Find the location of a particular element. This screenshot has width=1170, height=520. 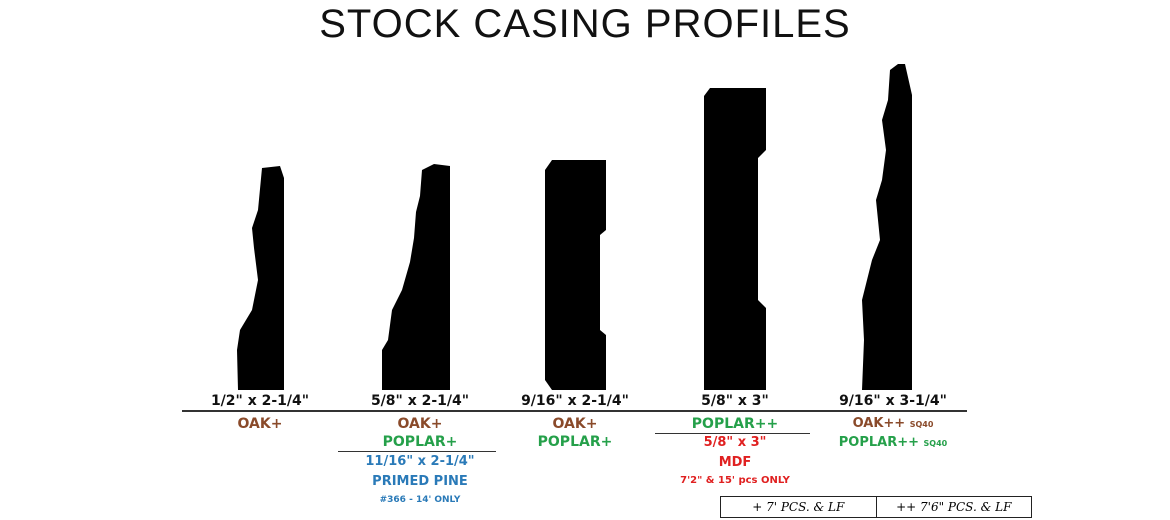

profile-2-species-poplar: POPLAR+ is located at coordinates (420, 442).